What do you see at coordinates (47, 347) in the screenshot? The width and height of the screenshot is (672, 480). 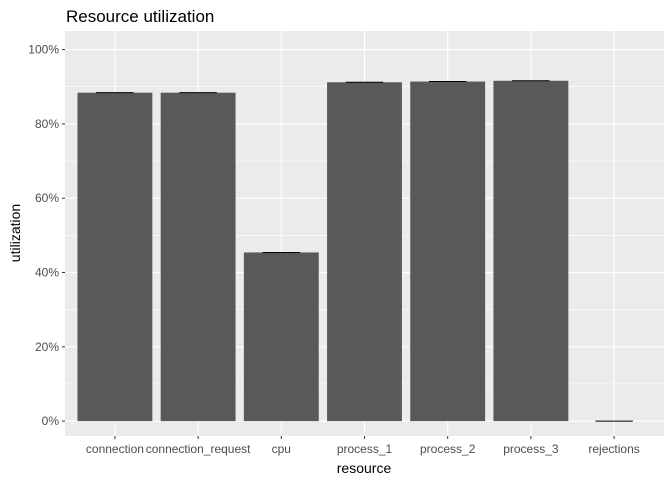 I see `y-tick-label: 20%` at bounding box center [47, 347].